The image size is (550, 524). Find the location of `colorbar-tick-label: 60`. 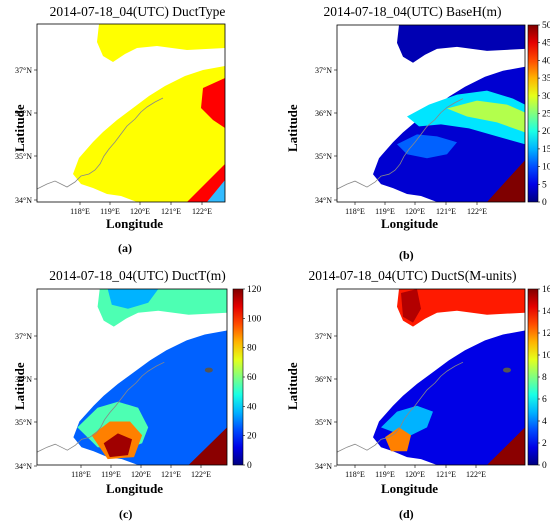

colorbar-tick-label: 60 is located at coordinates (252, 378).